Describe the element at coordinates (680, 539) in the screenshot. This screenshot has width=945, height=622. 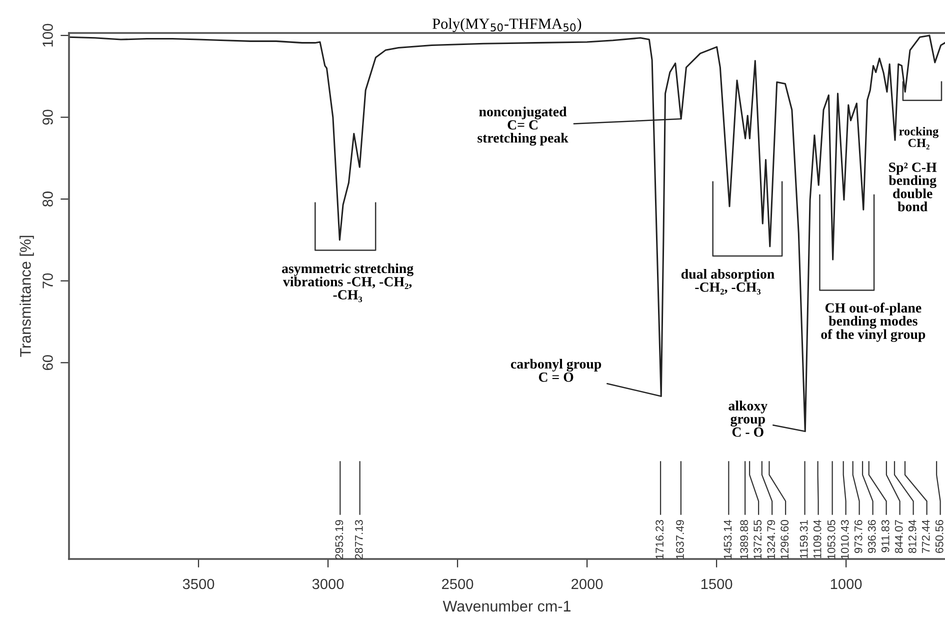
I see `annotation: 1637.49` at that location.